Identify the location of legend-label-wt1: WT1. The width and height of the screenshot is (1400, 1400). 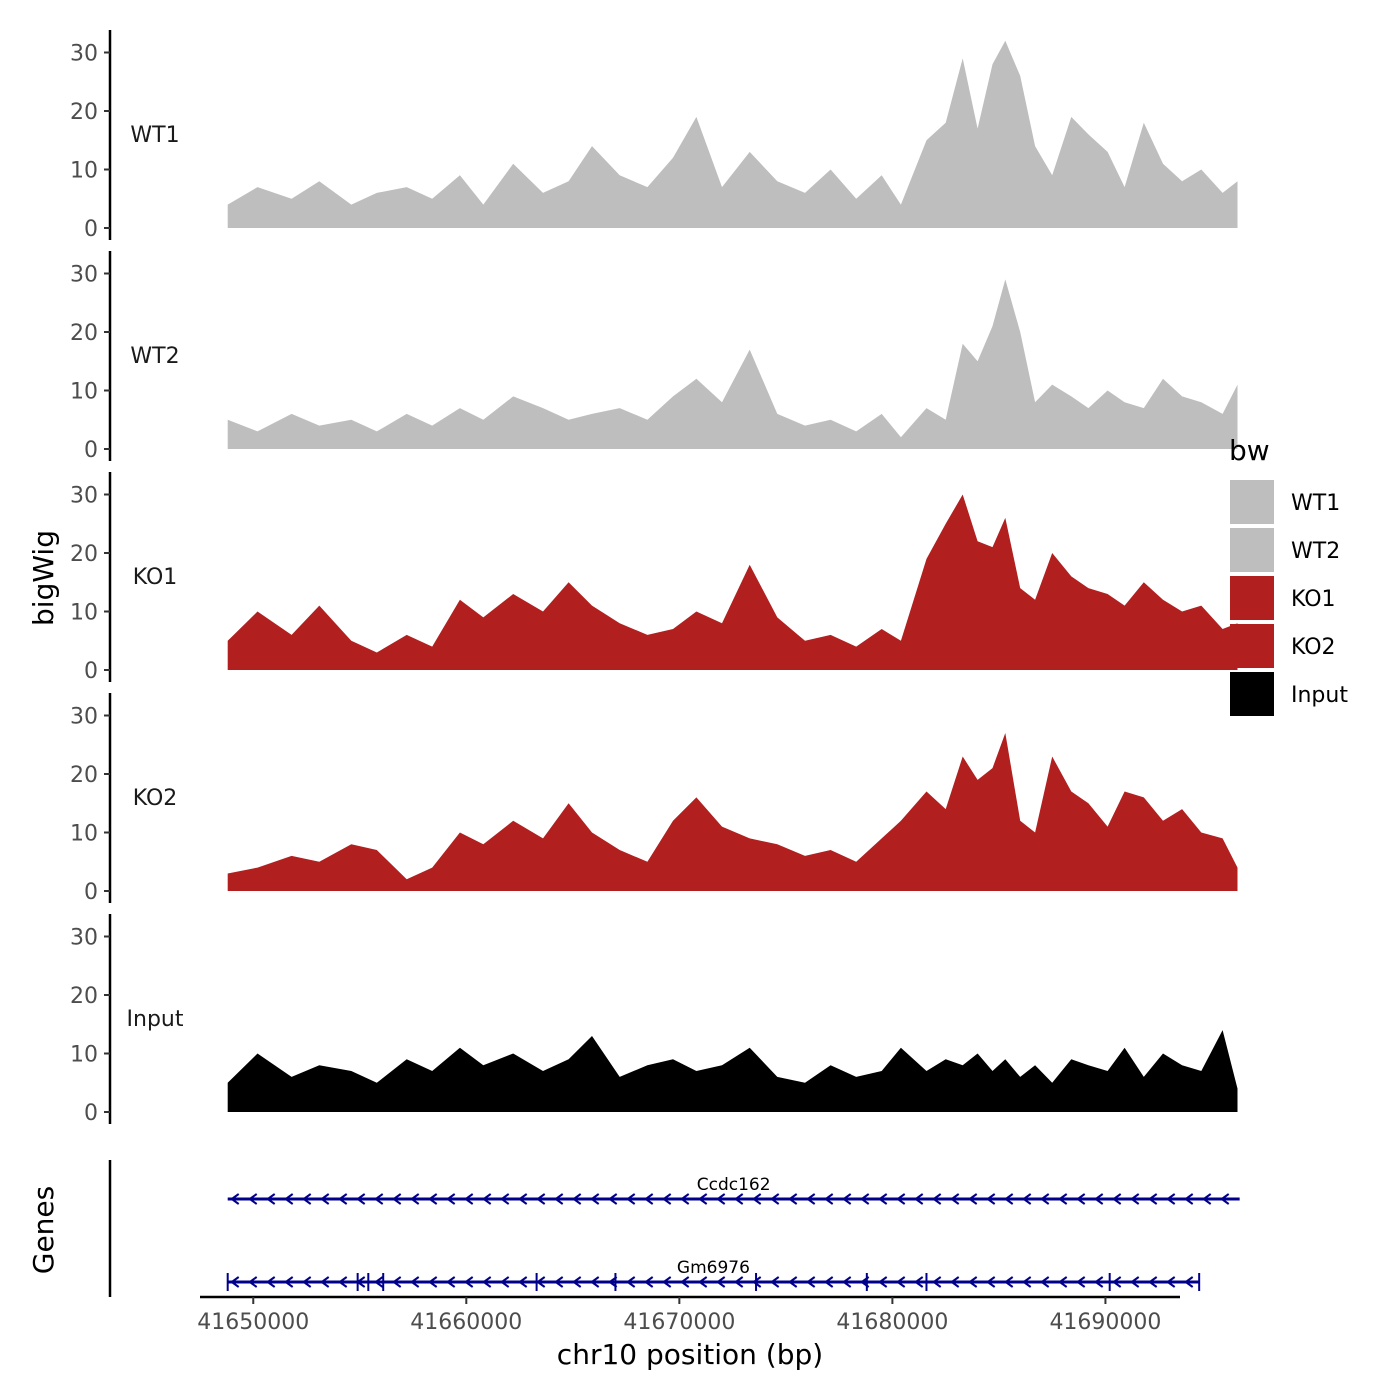
(1315, 503).